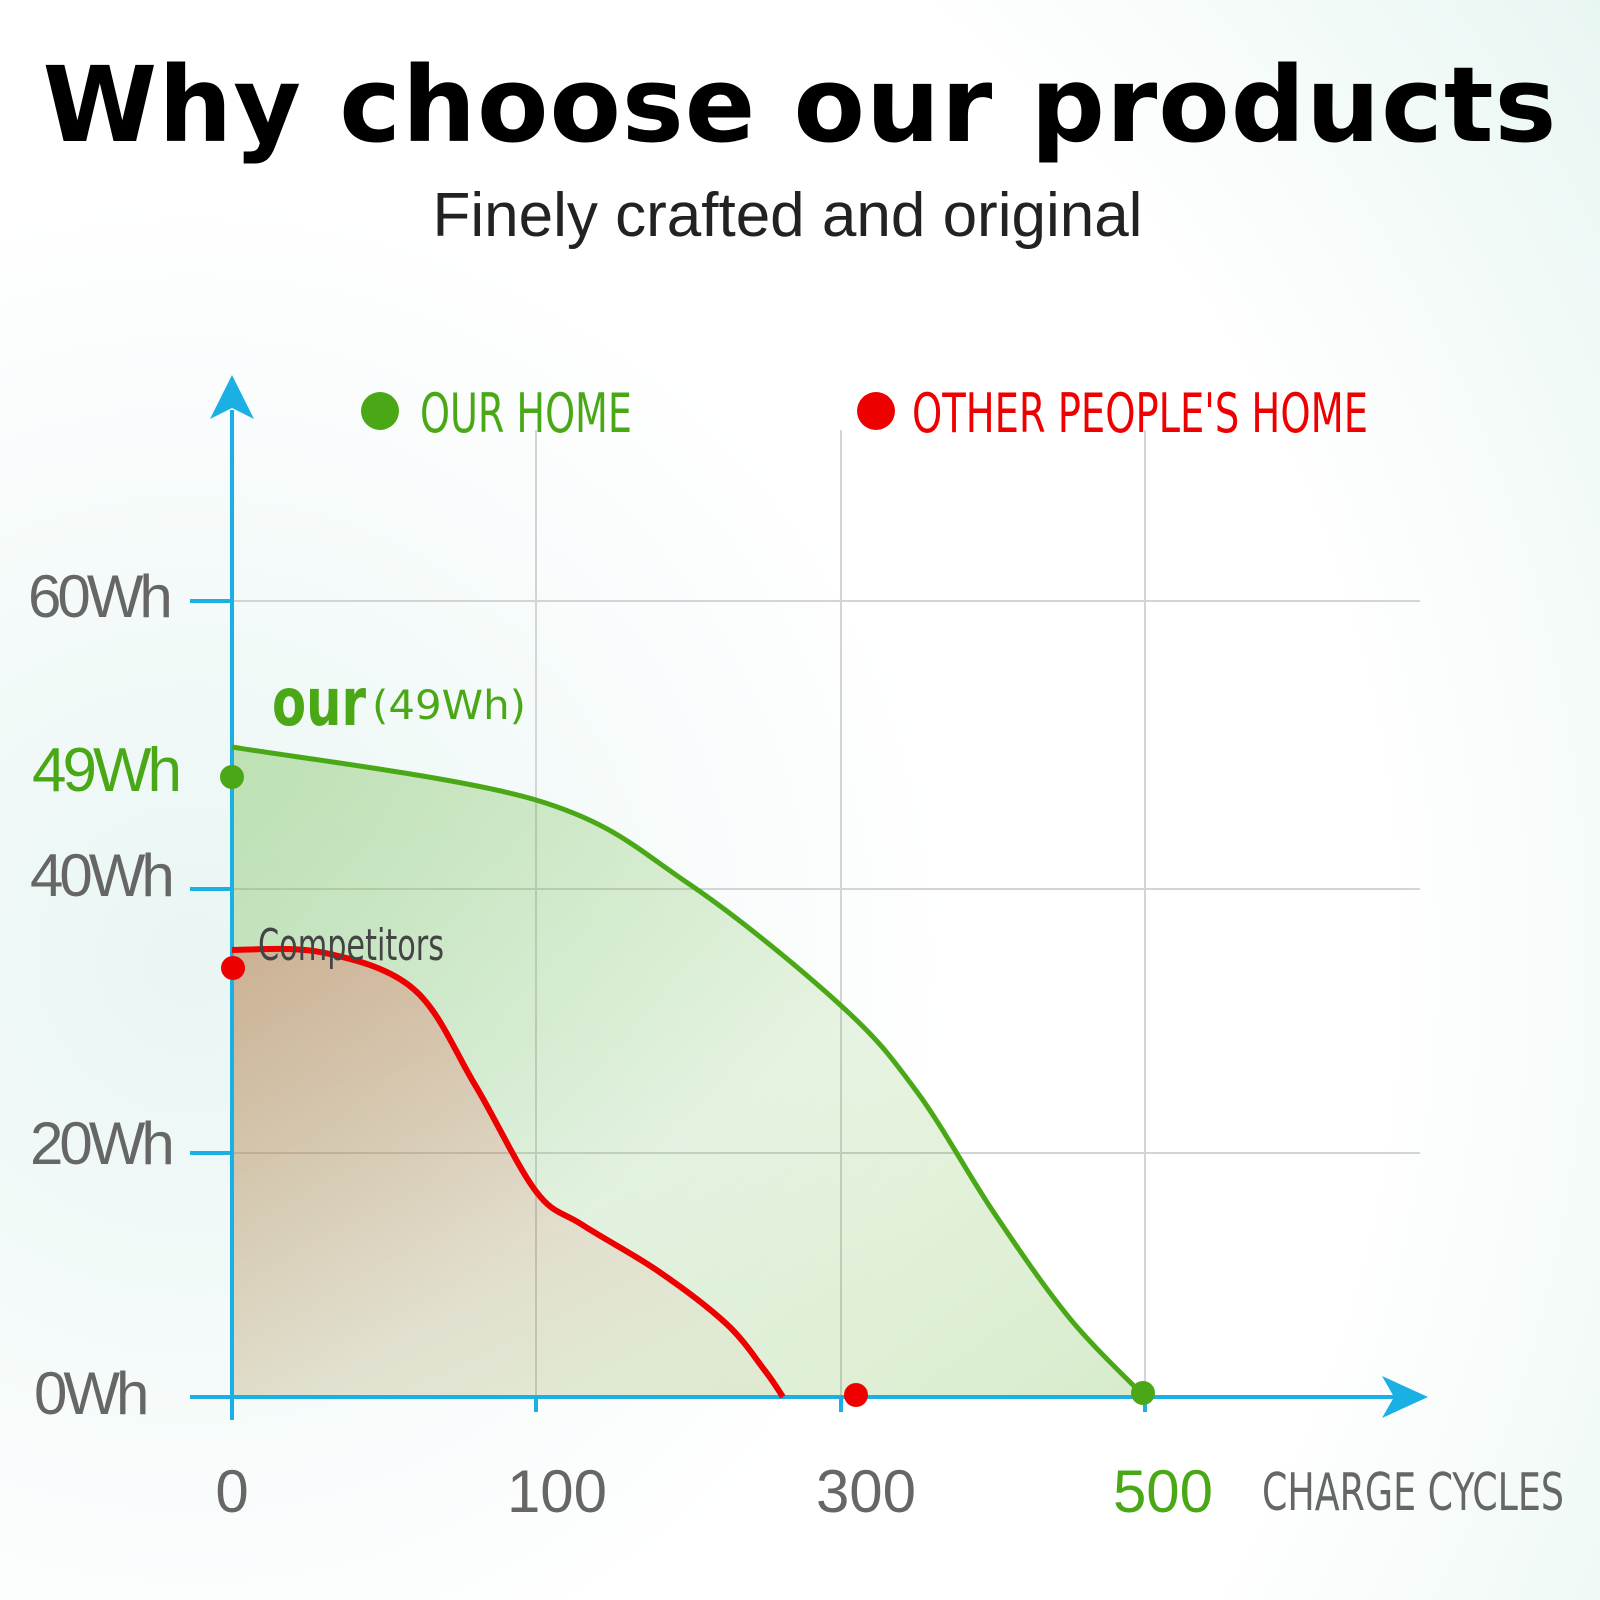  I want to click on x-tick-label-0: 0, so click(231, 1491).